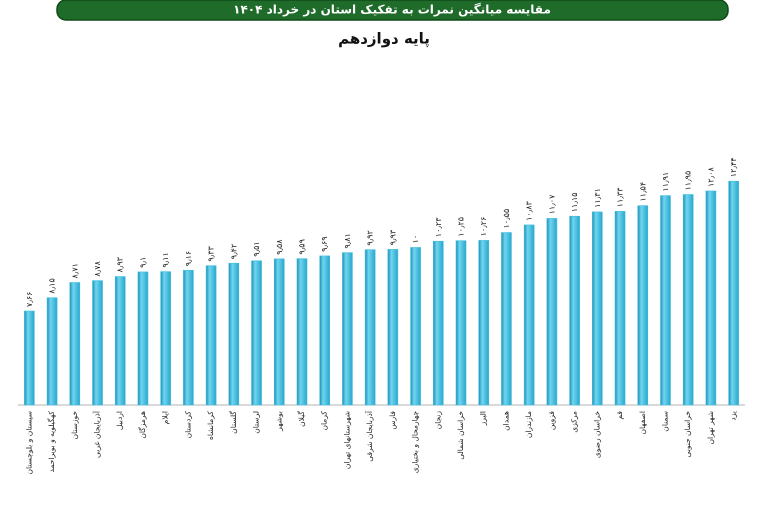  I want to click on x-tick-label: چهارمحال و بختیاری, so click(415, 442).